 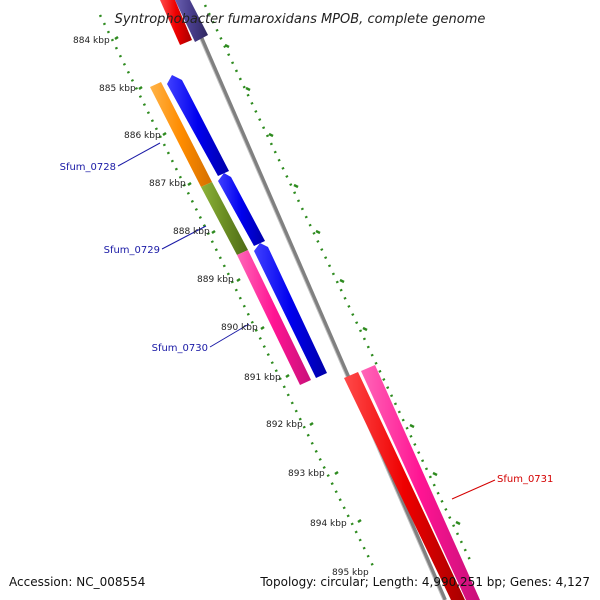 I want to click on gene-sfum-0728-orange, so click(x=181, y=134).